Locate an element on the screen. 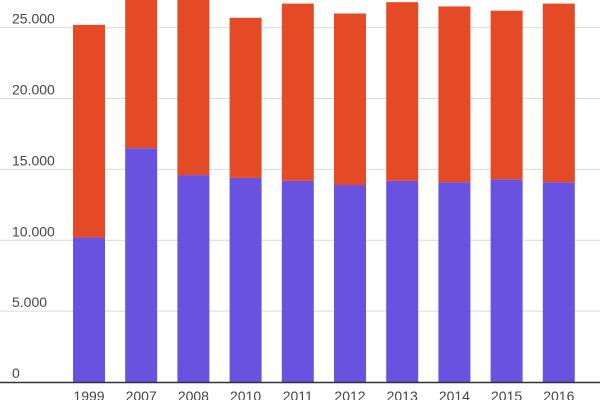 This screenshot has height=400, width=600. x-tick-label: 2013 is located at coordinates (402, 394).